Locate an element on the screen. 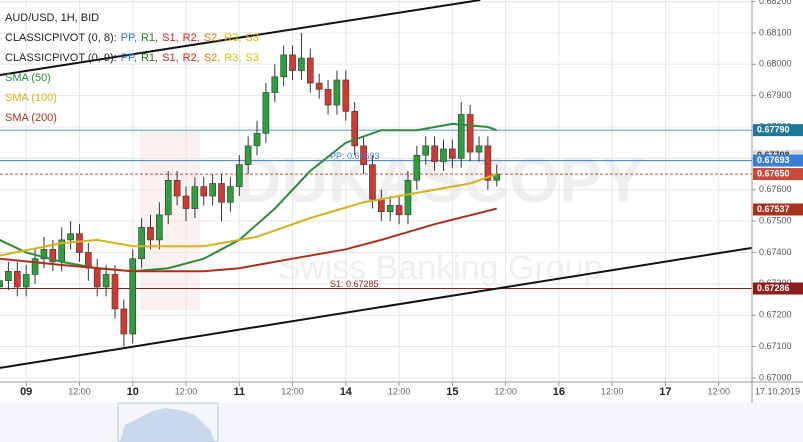  y-tick-label: 0.67900 is located at coordinates (775, 95).